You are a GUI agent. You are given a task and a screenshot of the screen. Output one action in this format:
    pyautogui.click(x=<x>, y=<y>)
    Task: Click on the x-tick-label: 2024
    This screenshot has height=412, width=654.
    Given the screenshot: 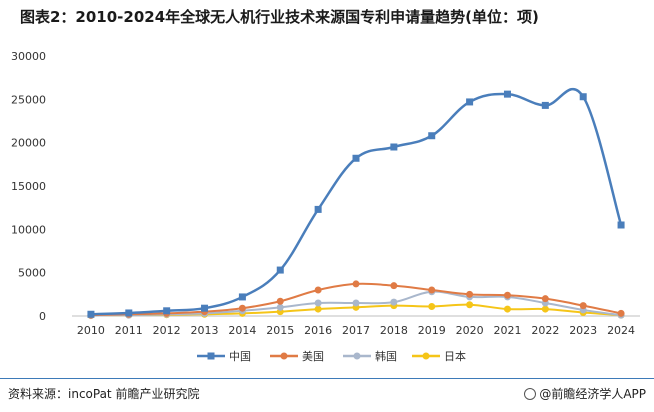 What is the action you would take?
    pyautogui.click(x=621, y=330)
    